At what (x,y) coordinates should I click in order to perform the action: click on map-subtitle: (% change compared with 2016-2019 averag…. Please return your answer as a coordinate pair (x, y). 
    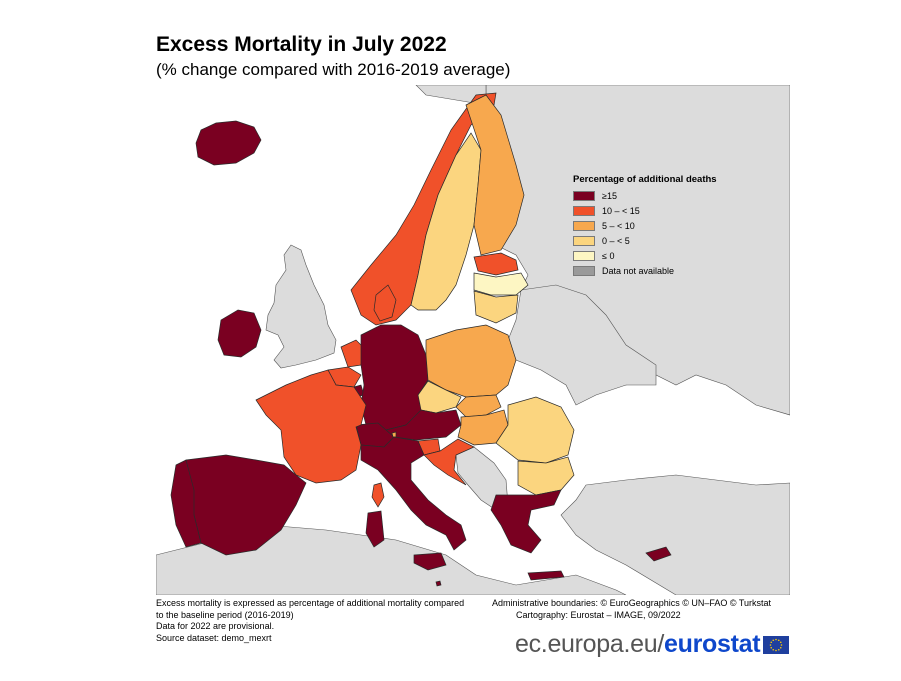
    Looking at the image, I should click on (333, 69).